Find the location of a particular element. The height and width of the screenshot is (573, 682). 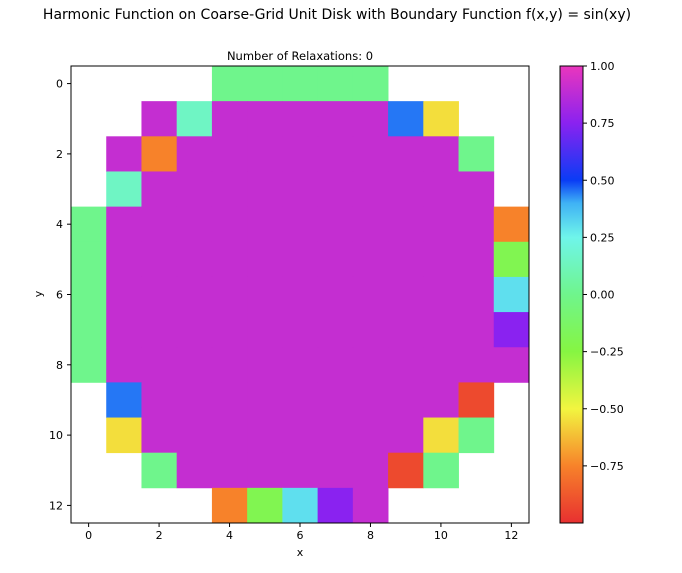

colorbar-tick-label: 0.75 is located at coordinates (602, 123).